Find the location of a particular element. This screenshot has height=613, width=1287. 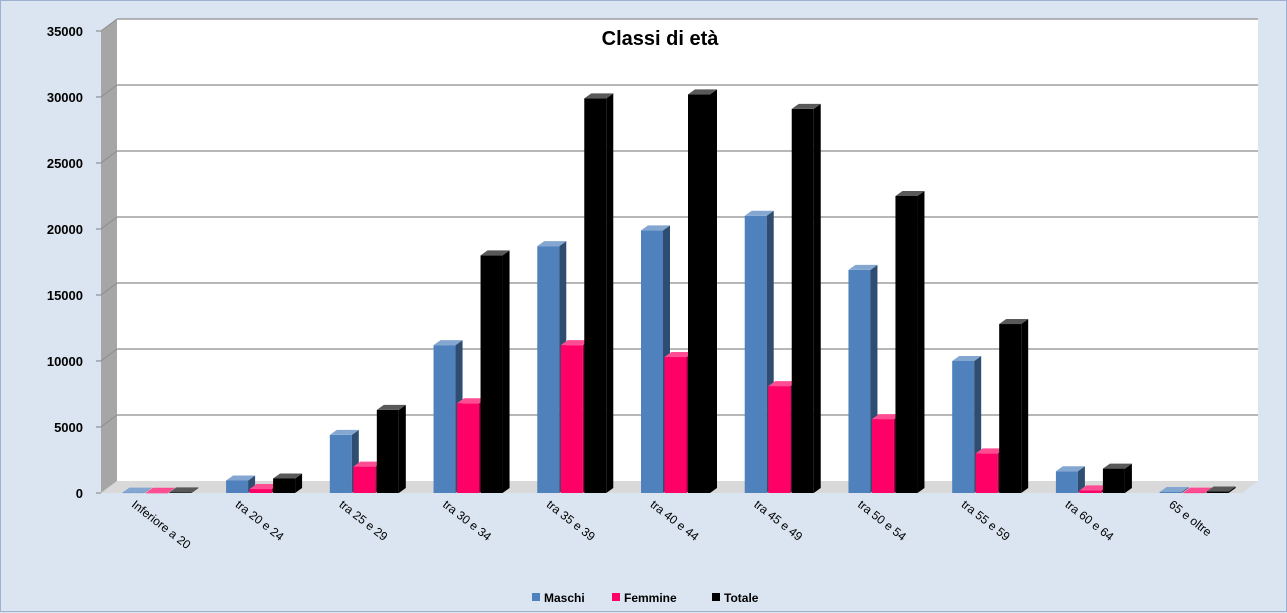

x-tick-label: tra 55 e 59 is located at coordinates (986, 520).